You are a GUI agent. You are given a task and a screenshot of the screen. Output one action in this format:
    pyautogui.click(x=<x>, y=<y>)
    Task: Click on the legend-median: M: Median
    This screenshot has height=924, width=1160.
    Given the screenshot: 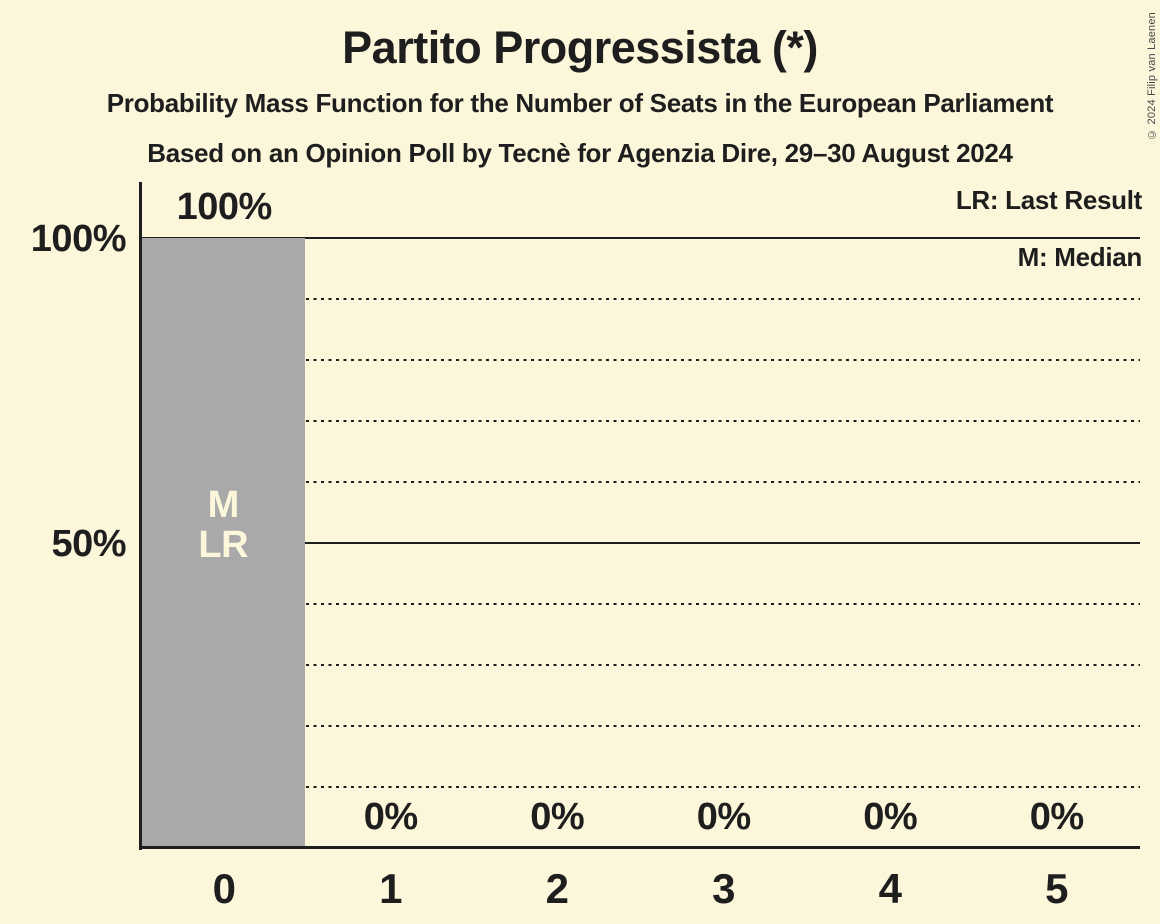 What is the action you would take?
    pyautogui.click(x=1080, y=257)
    